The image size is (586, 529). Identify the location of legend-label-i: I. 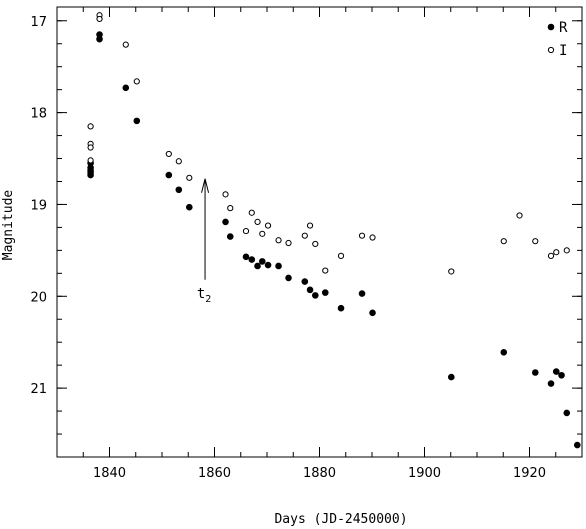
(563, 51).